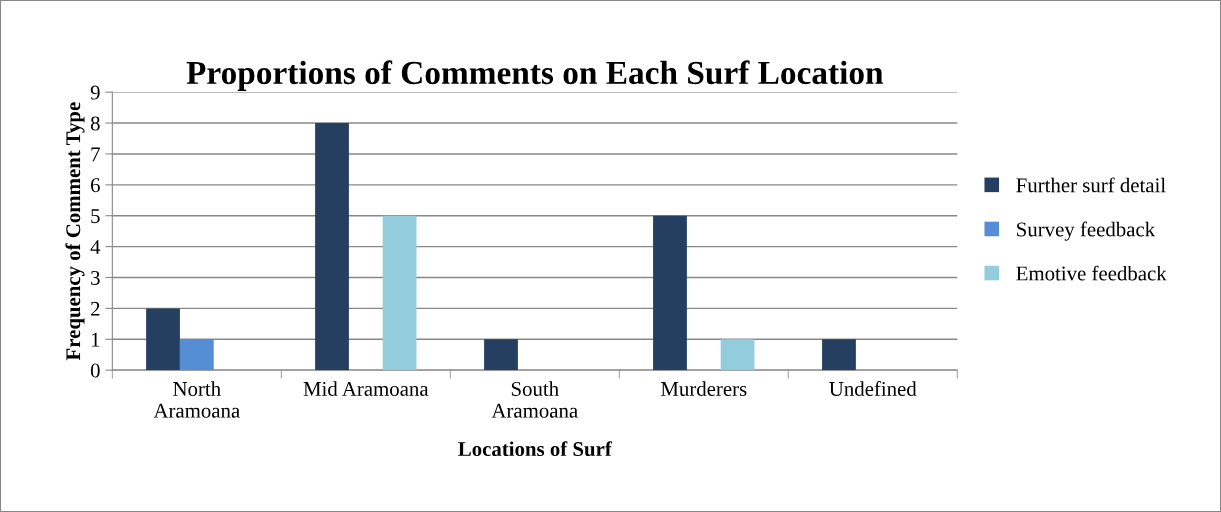  What do you see at coordinates (534, 399) in the screenshot?
I see `x-tick-label: South Aramoana` at bounding box center [534, 399].